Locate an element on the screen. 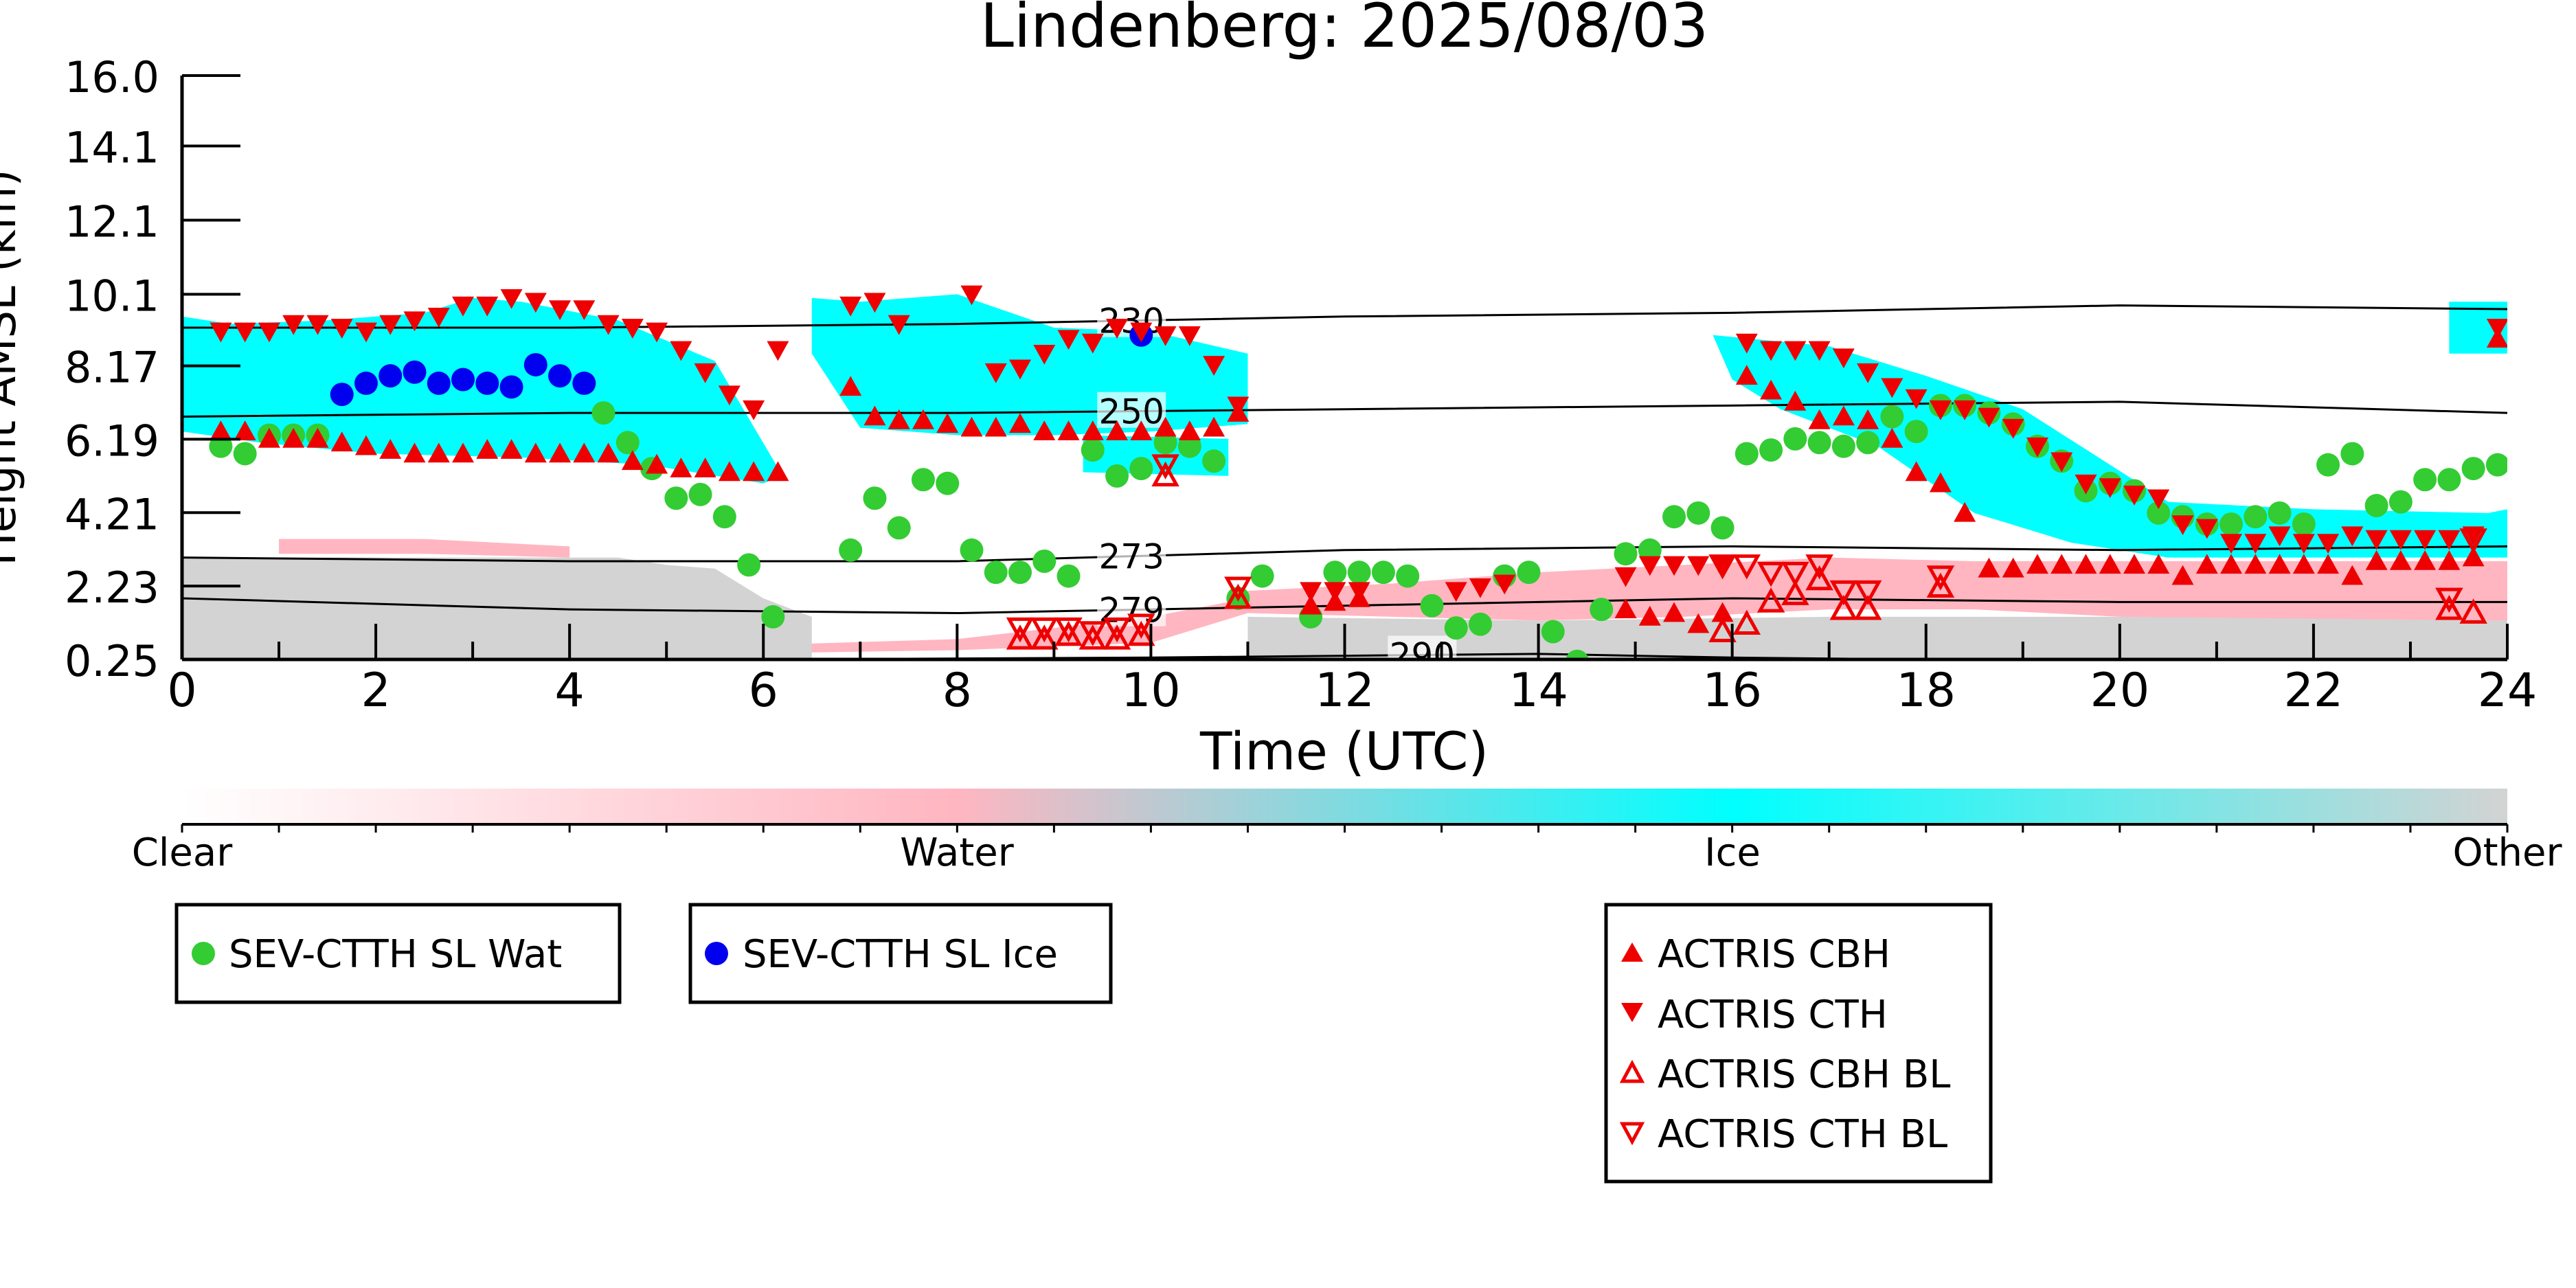 This screenshot has width=2576, height=1288. colorbar-label-other: Other is located at coordinates (2507, 853).